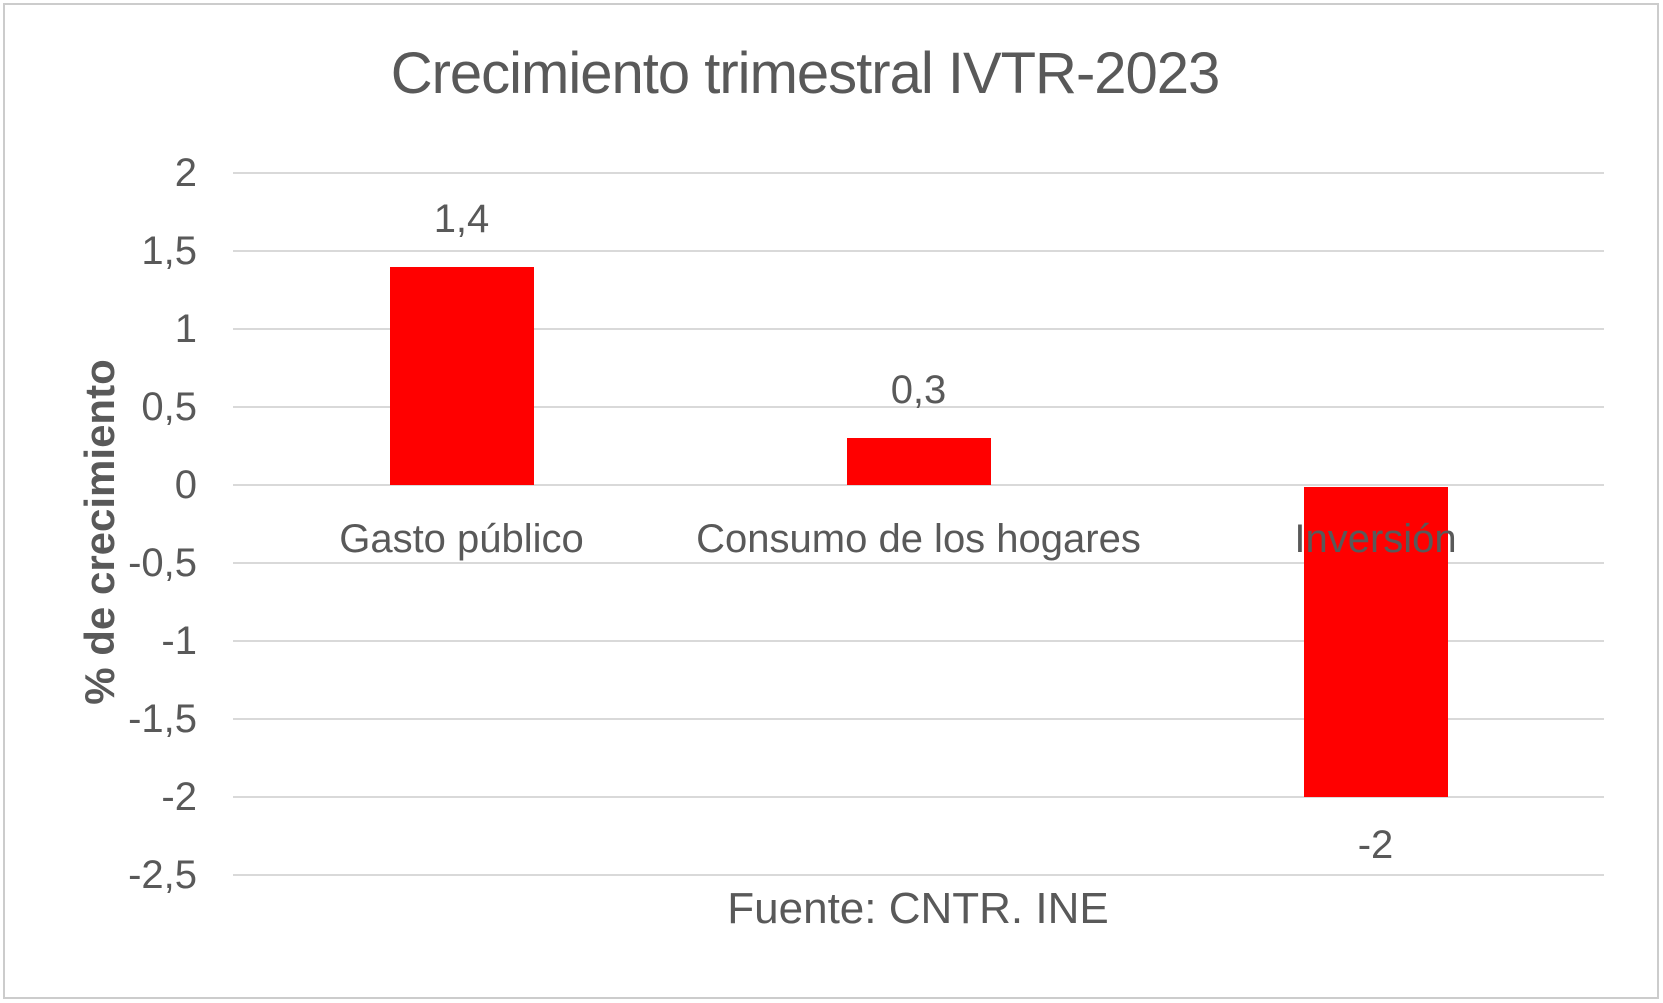 The height and width of the screenshot is (1003, 1663). What do you see at coordinates (185, 173) in the screenshot?
I see `y-tick-label: 2` at bounding box center [185, 173].